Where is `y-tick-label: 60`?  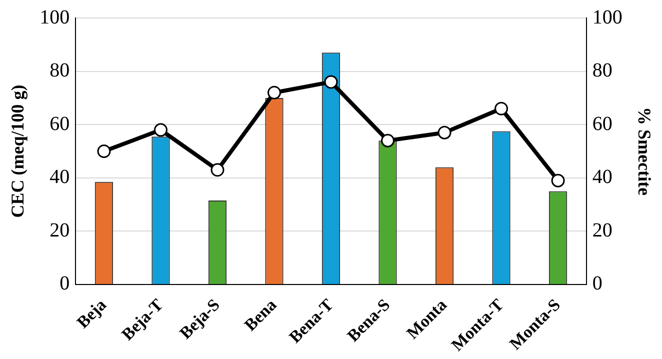
y-tick-label: 60 is located at coordinates (60, 123).